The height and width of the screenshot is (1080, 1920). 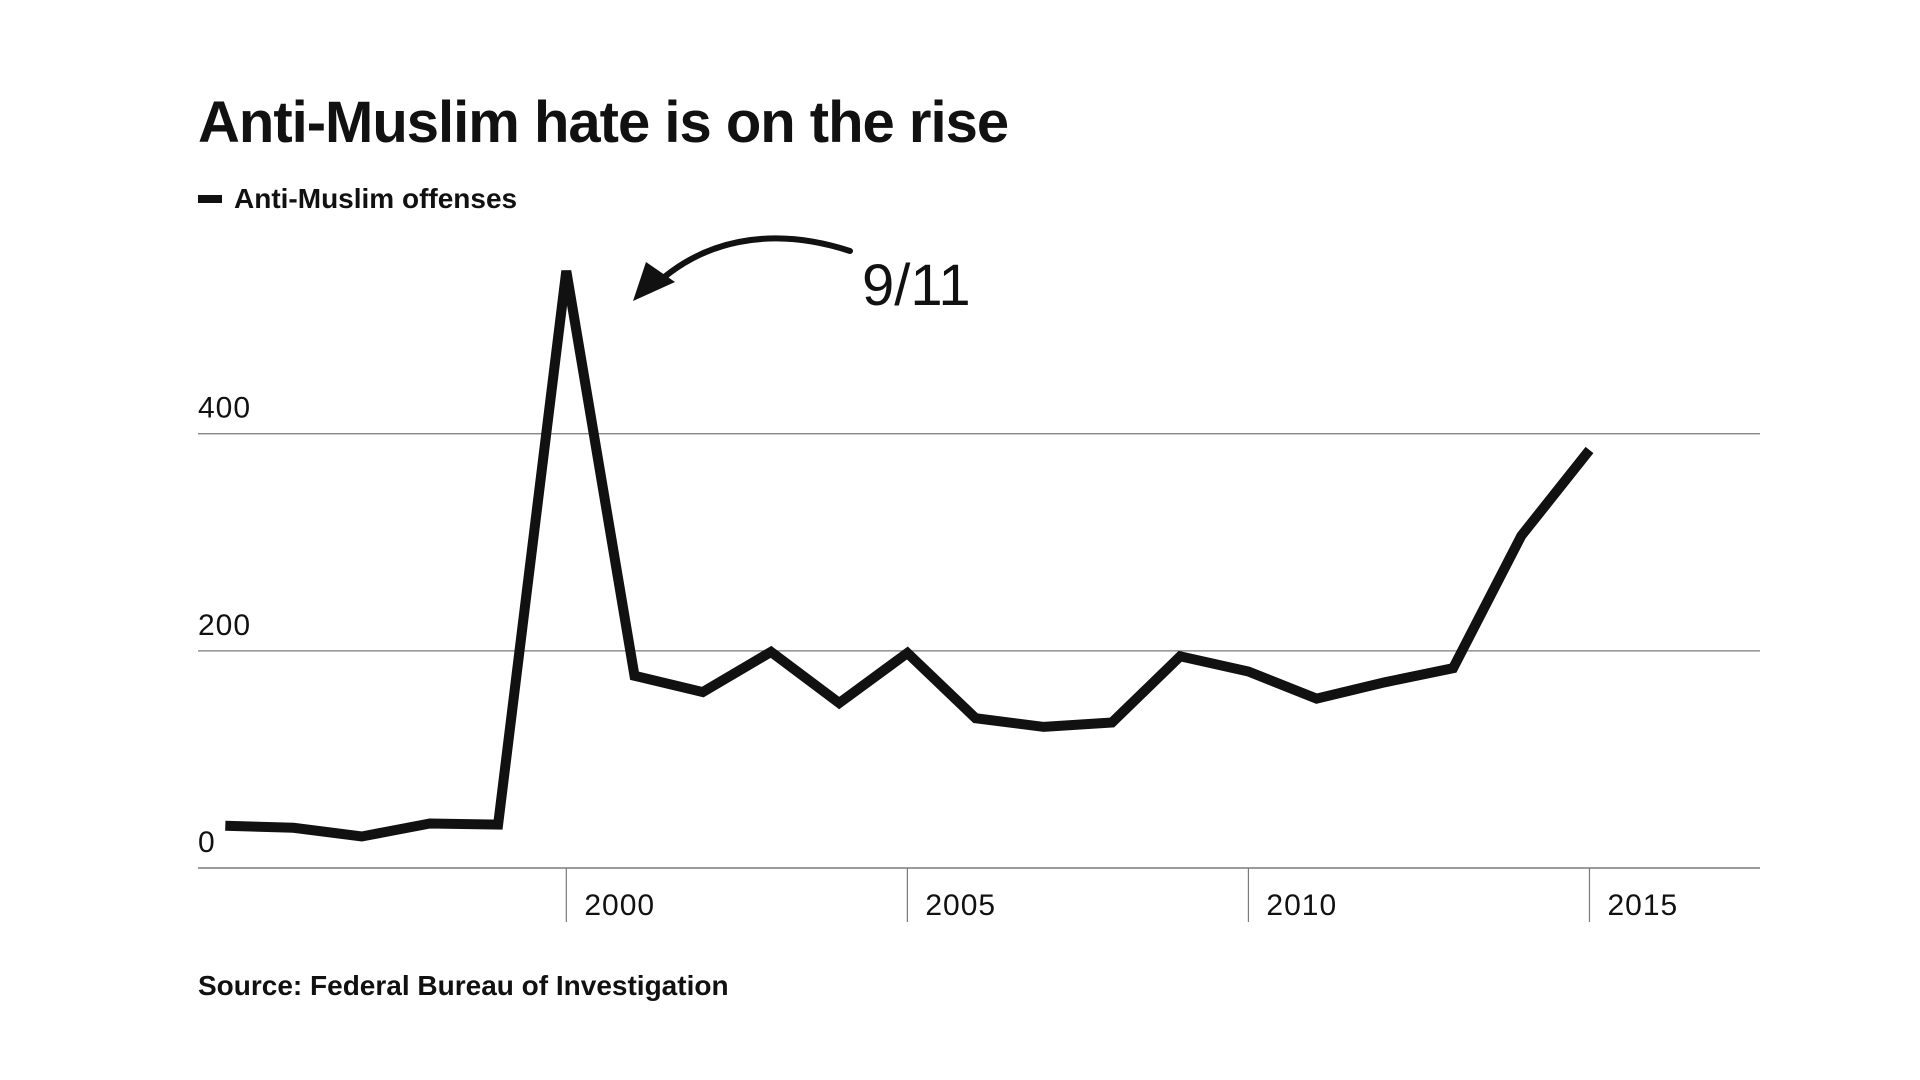 I want to click on x-tick-label: 2010, so click(x=1301, y=905).